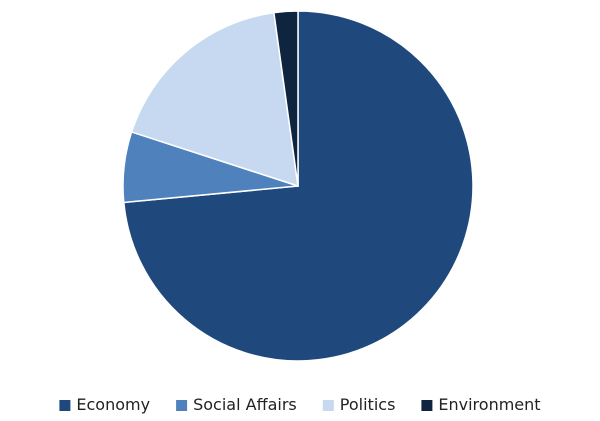 The image size is (600, 421). What do you see at coordinates (65, 405) in the screenshot?
I see `legend-swatch-economy` at bounding box center [65, 405].